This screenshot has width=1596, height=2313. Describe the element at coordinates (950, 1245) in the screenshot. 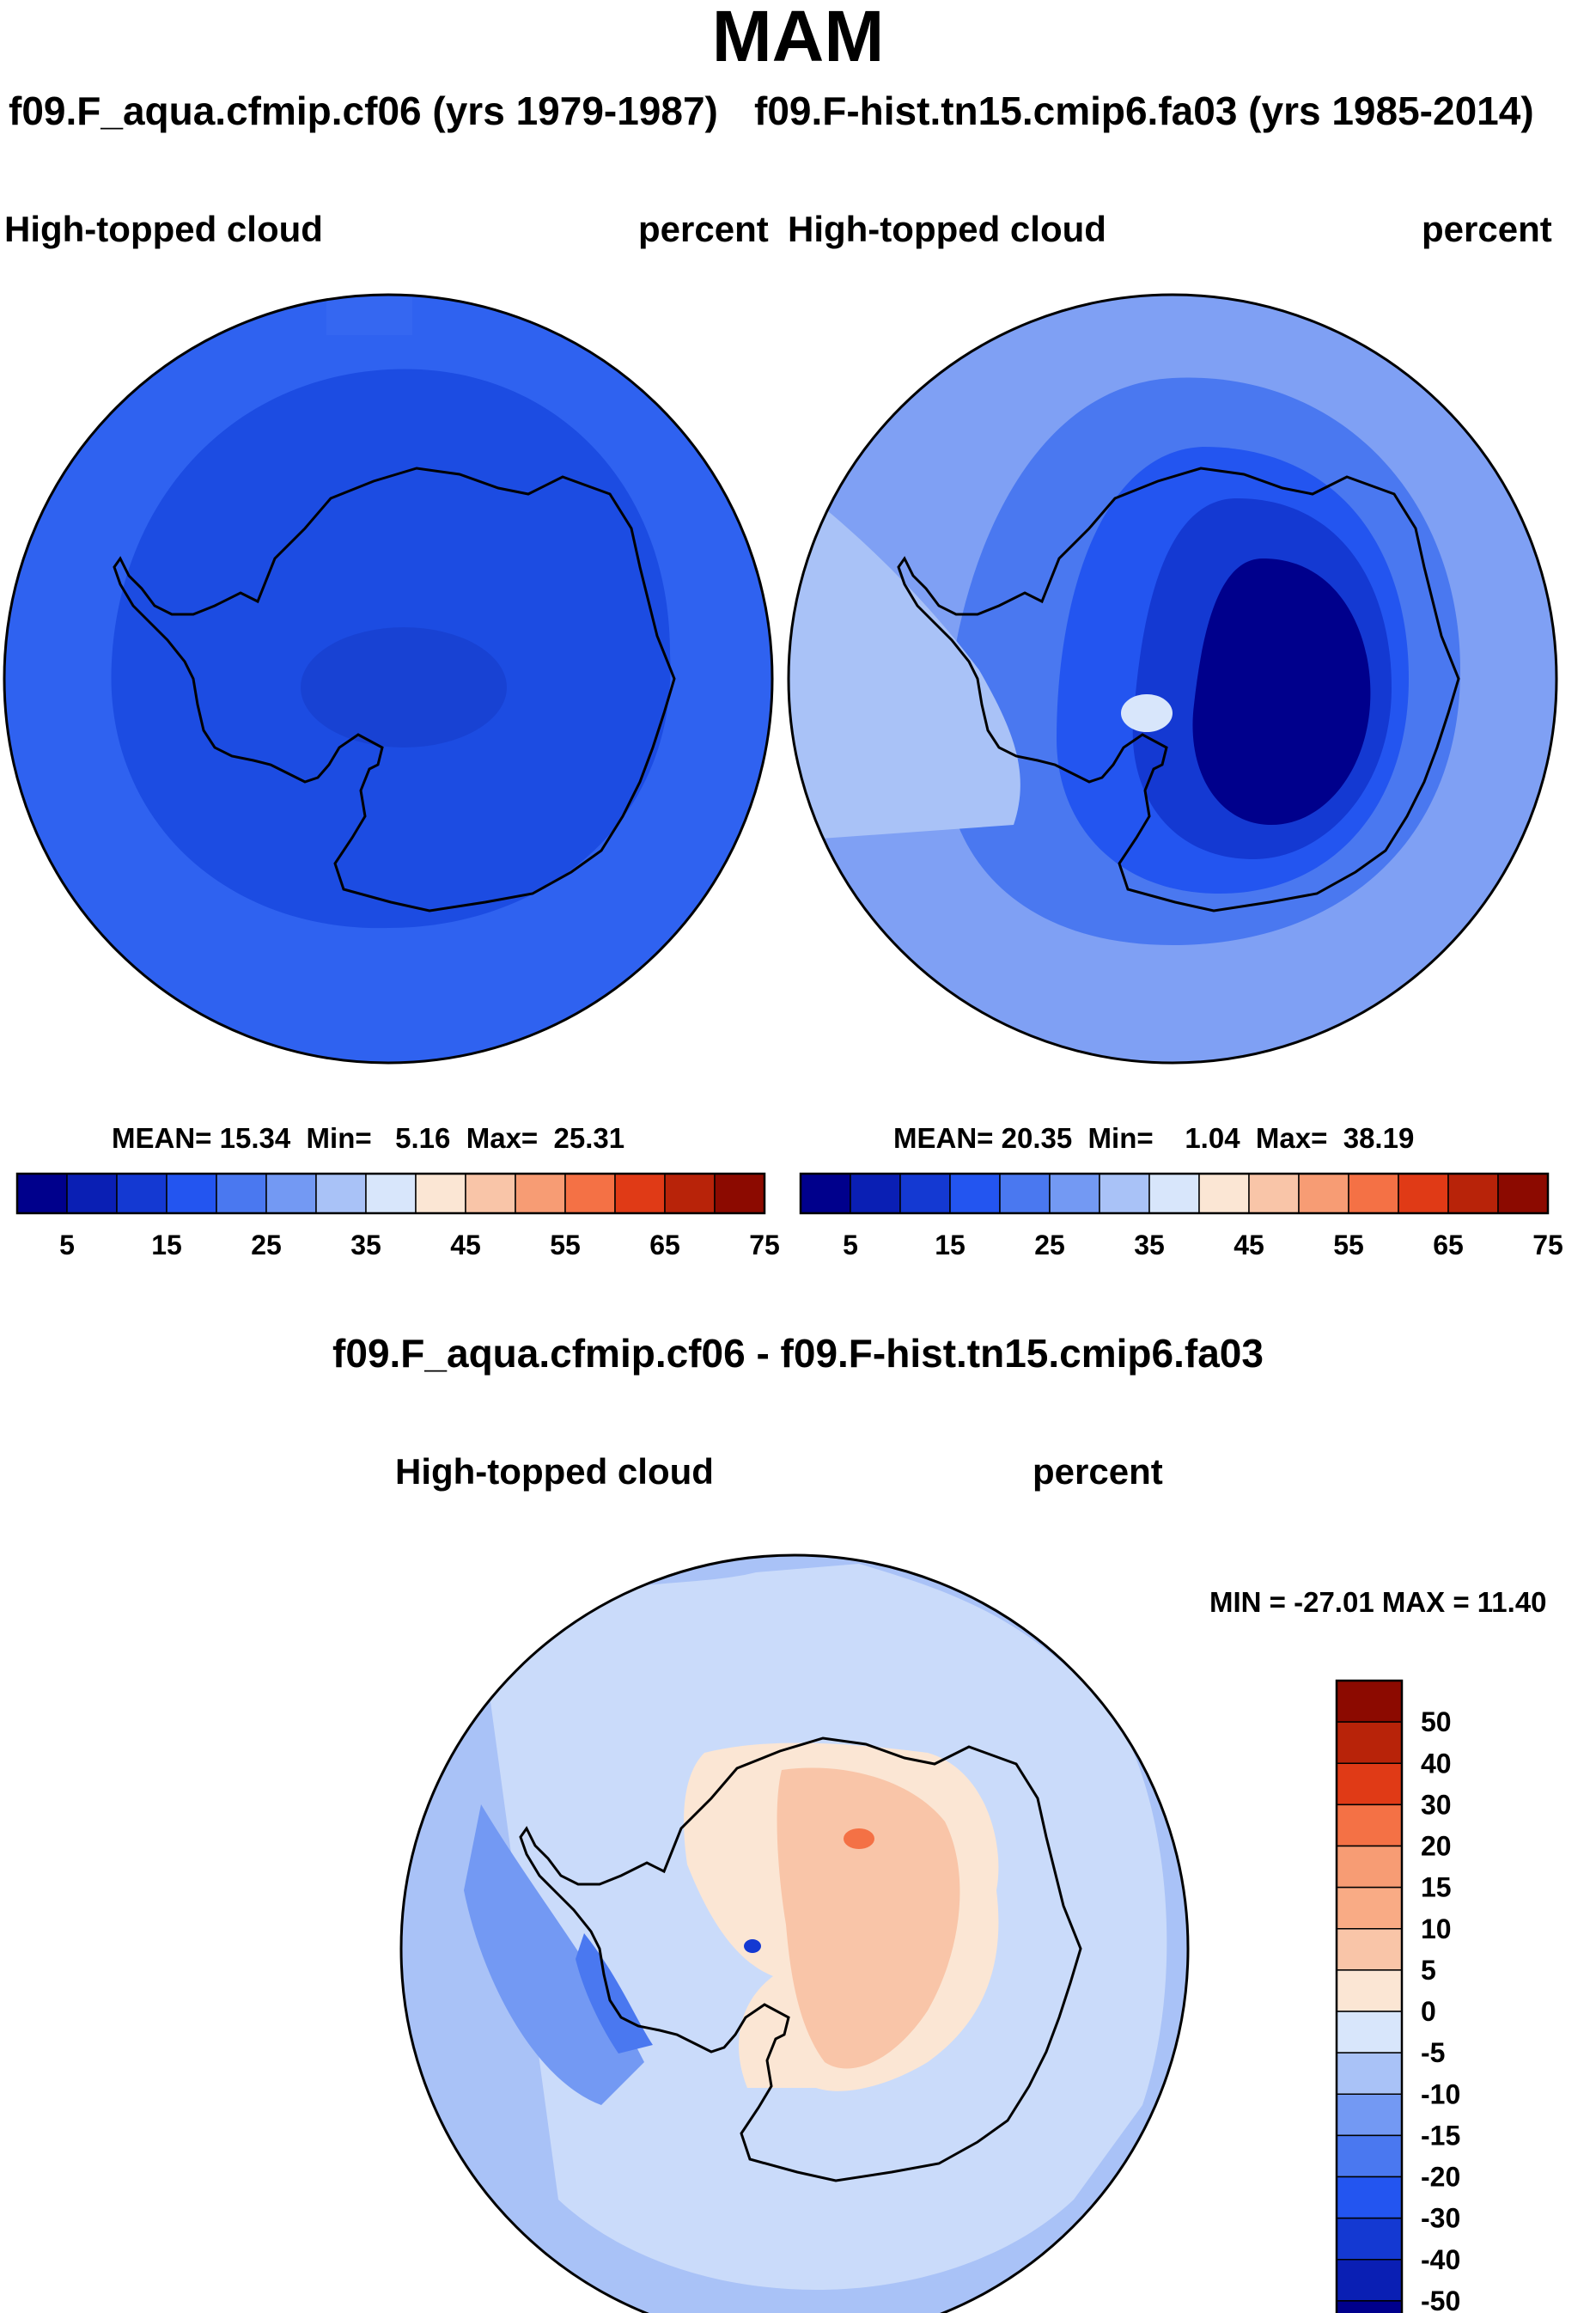

I see `right-colorbar-tick-label: 15` at that location.